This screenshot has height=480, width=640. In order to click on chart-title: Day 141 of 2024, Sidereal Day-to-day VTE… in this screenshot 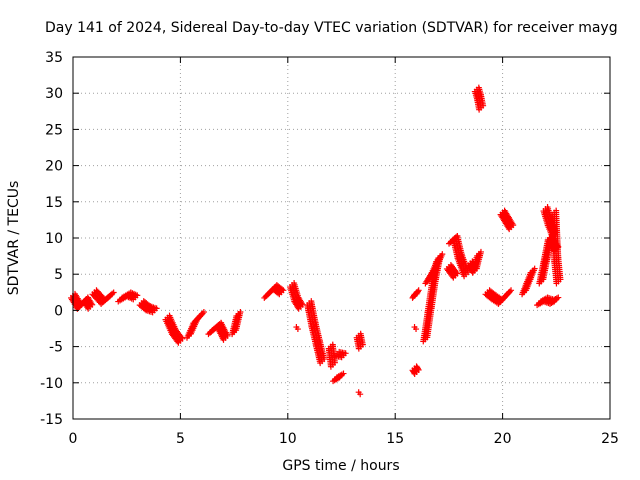, I will do `click(331, 28)`.